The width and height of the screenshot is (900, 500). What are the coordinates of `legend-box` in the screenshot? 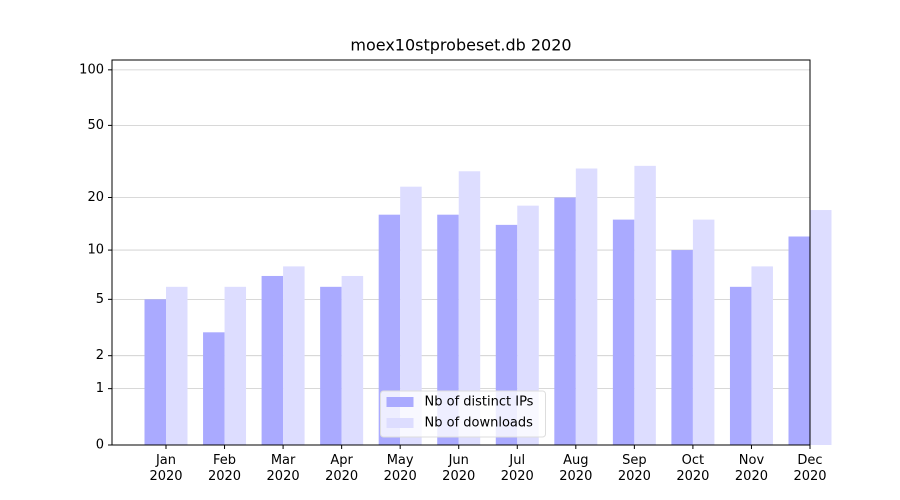 It's located at (463, 414).